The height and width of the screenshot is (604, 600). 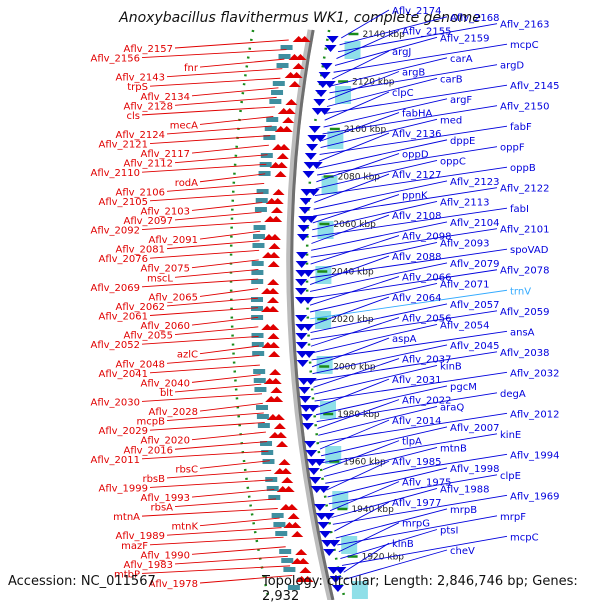 I want to click on left-gene-label: Aflv_2052, so click(x=115, y=345).